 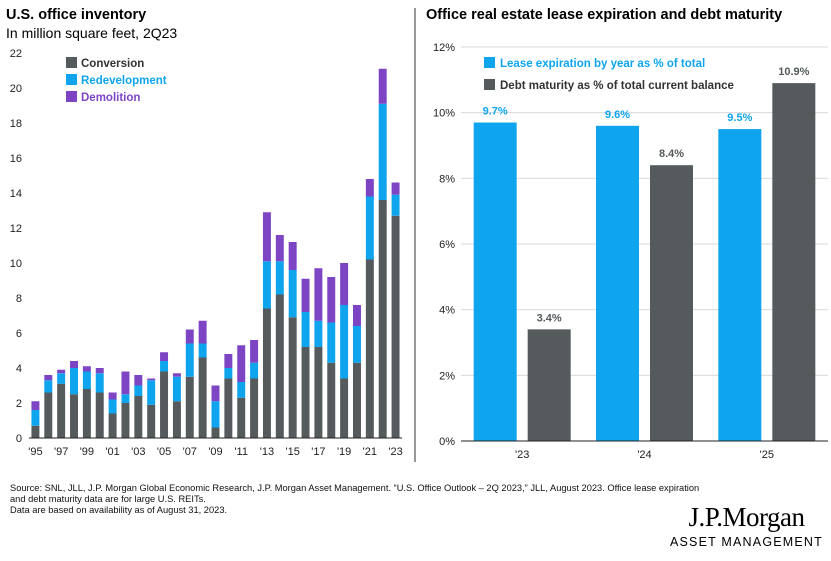 I want to click on right-x-tick-label: '23, so click(x=522, y=455).